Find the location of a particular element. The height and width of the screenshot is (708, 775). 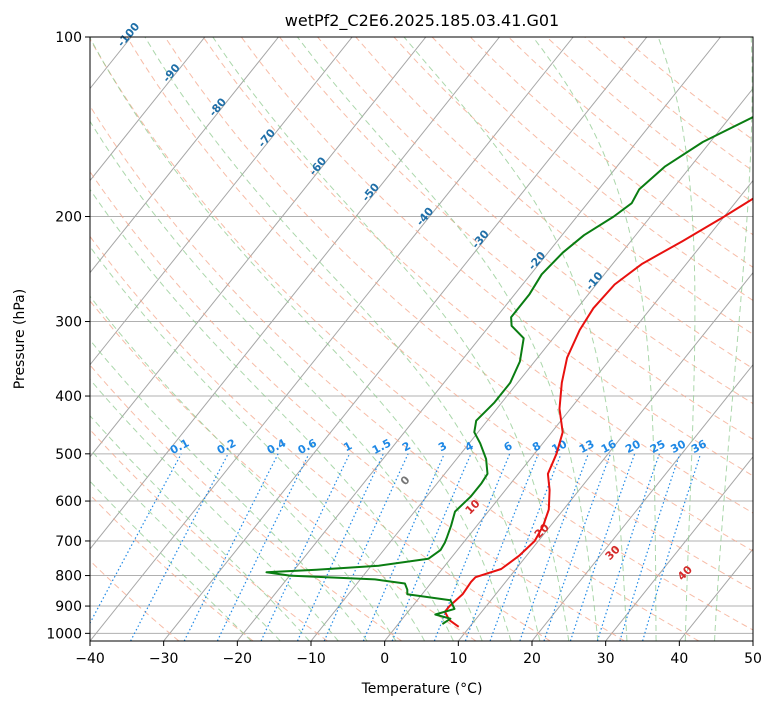

x-tick-label: 30 is located at coordinates (606, 659).